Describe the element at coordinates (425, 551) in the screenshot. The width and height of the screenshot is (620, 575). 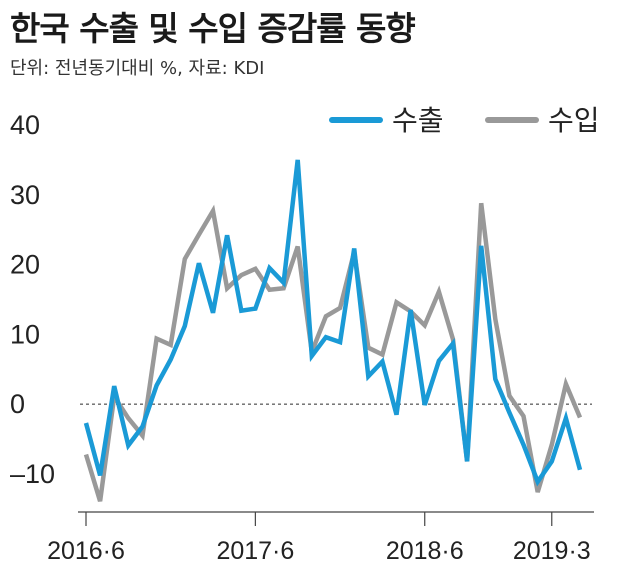
I see `x-tick-label: 2018·6` at that location.